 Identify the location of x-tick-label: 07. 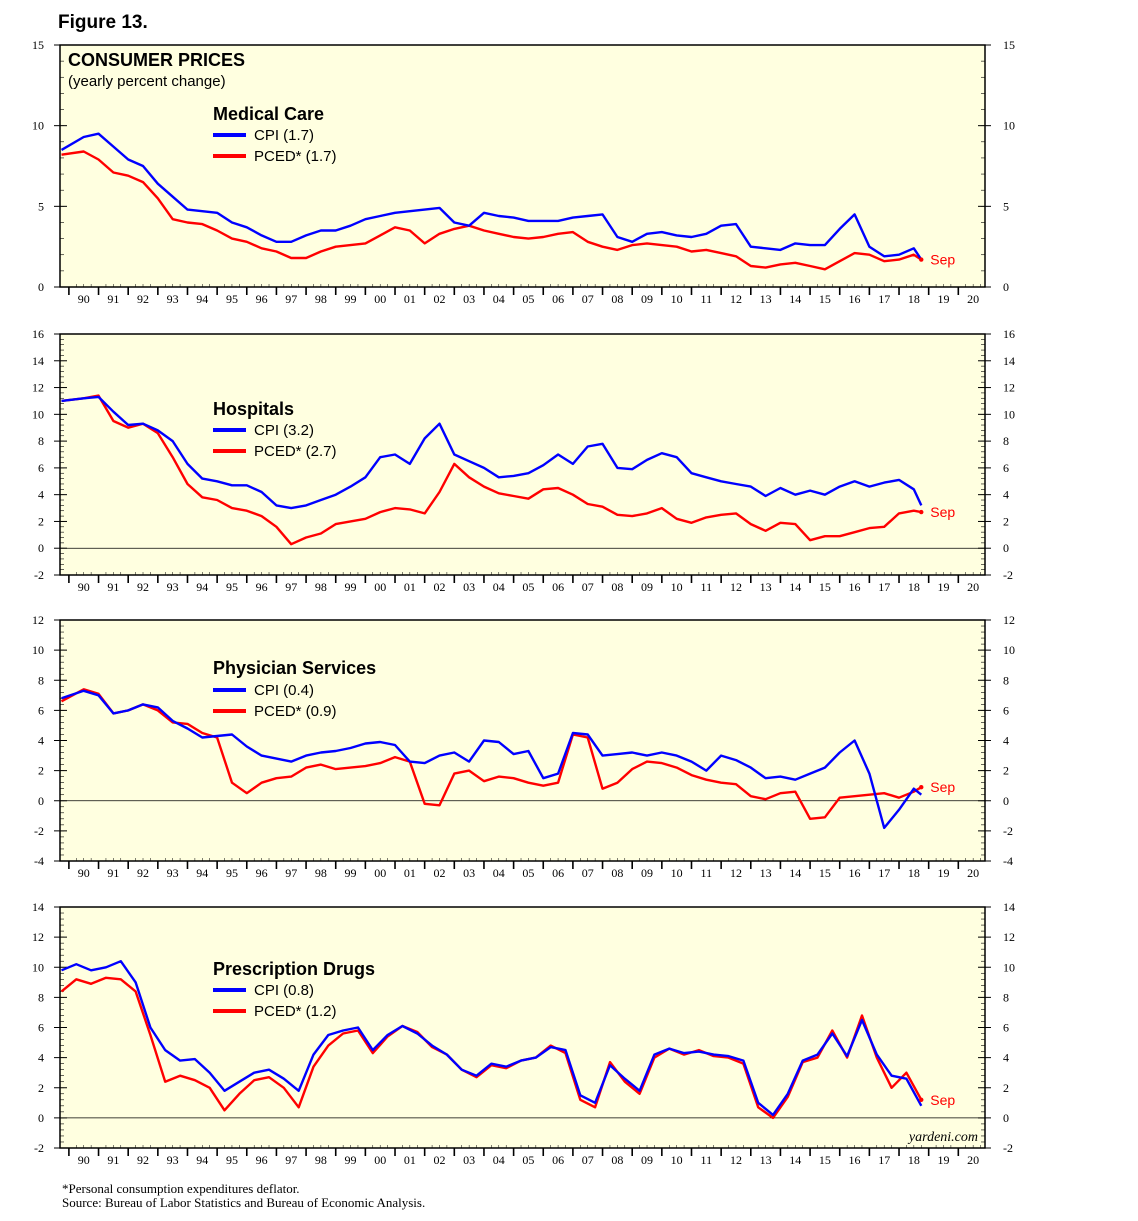
(588, 587).